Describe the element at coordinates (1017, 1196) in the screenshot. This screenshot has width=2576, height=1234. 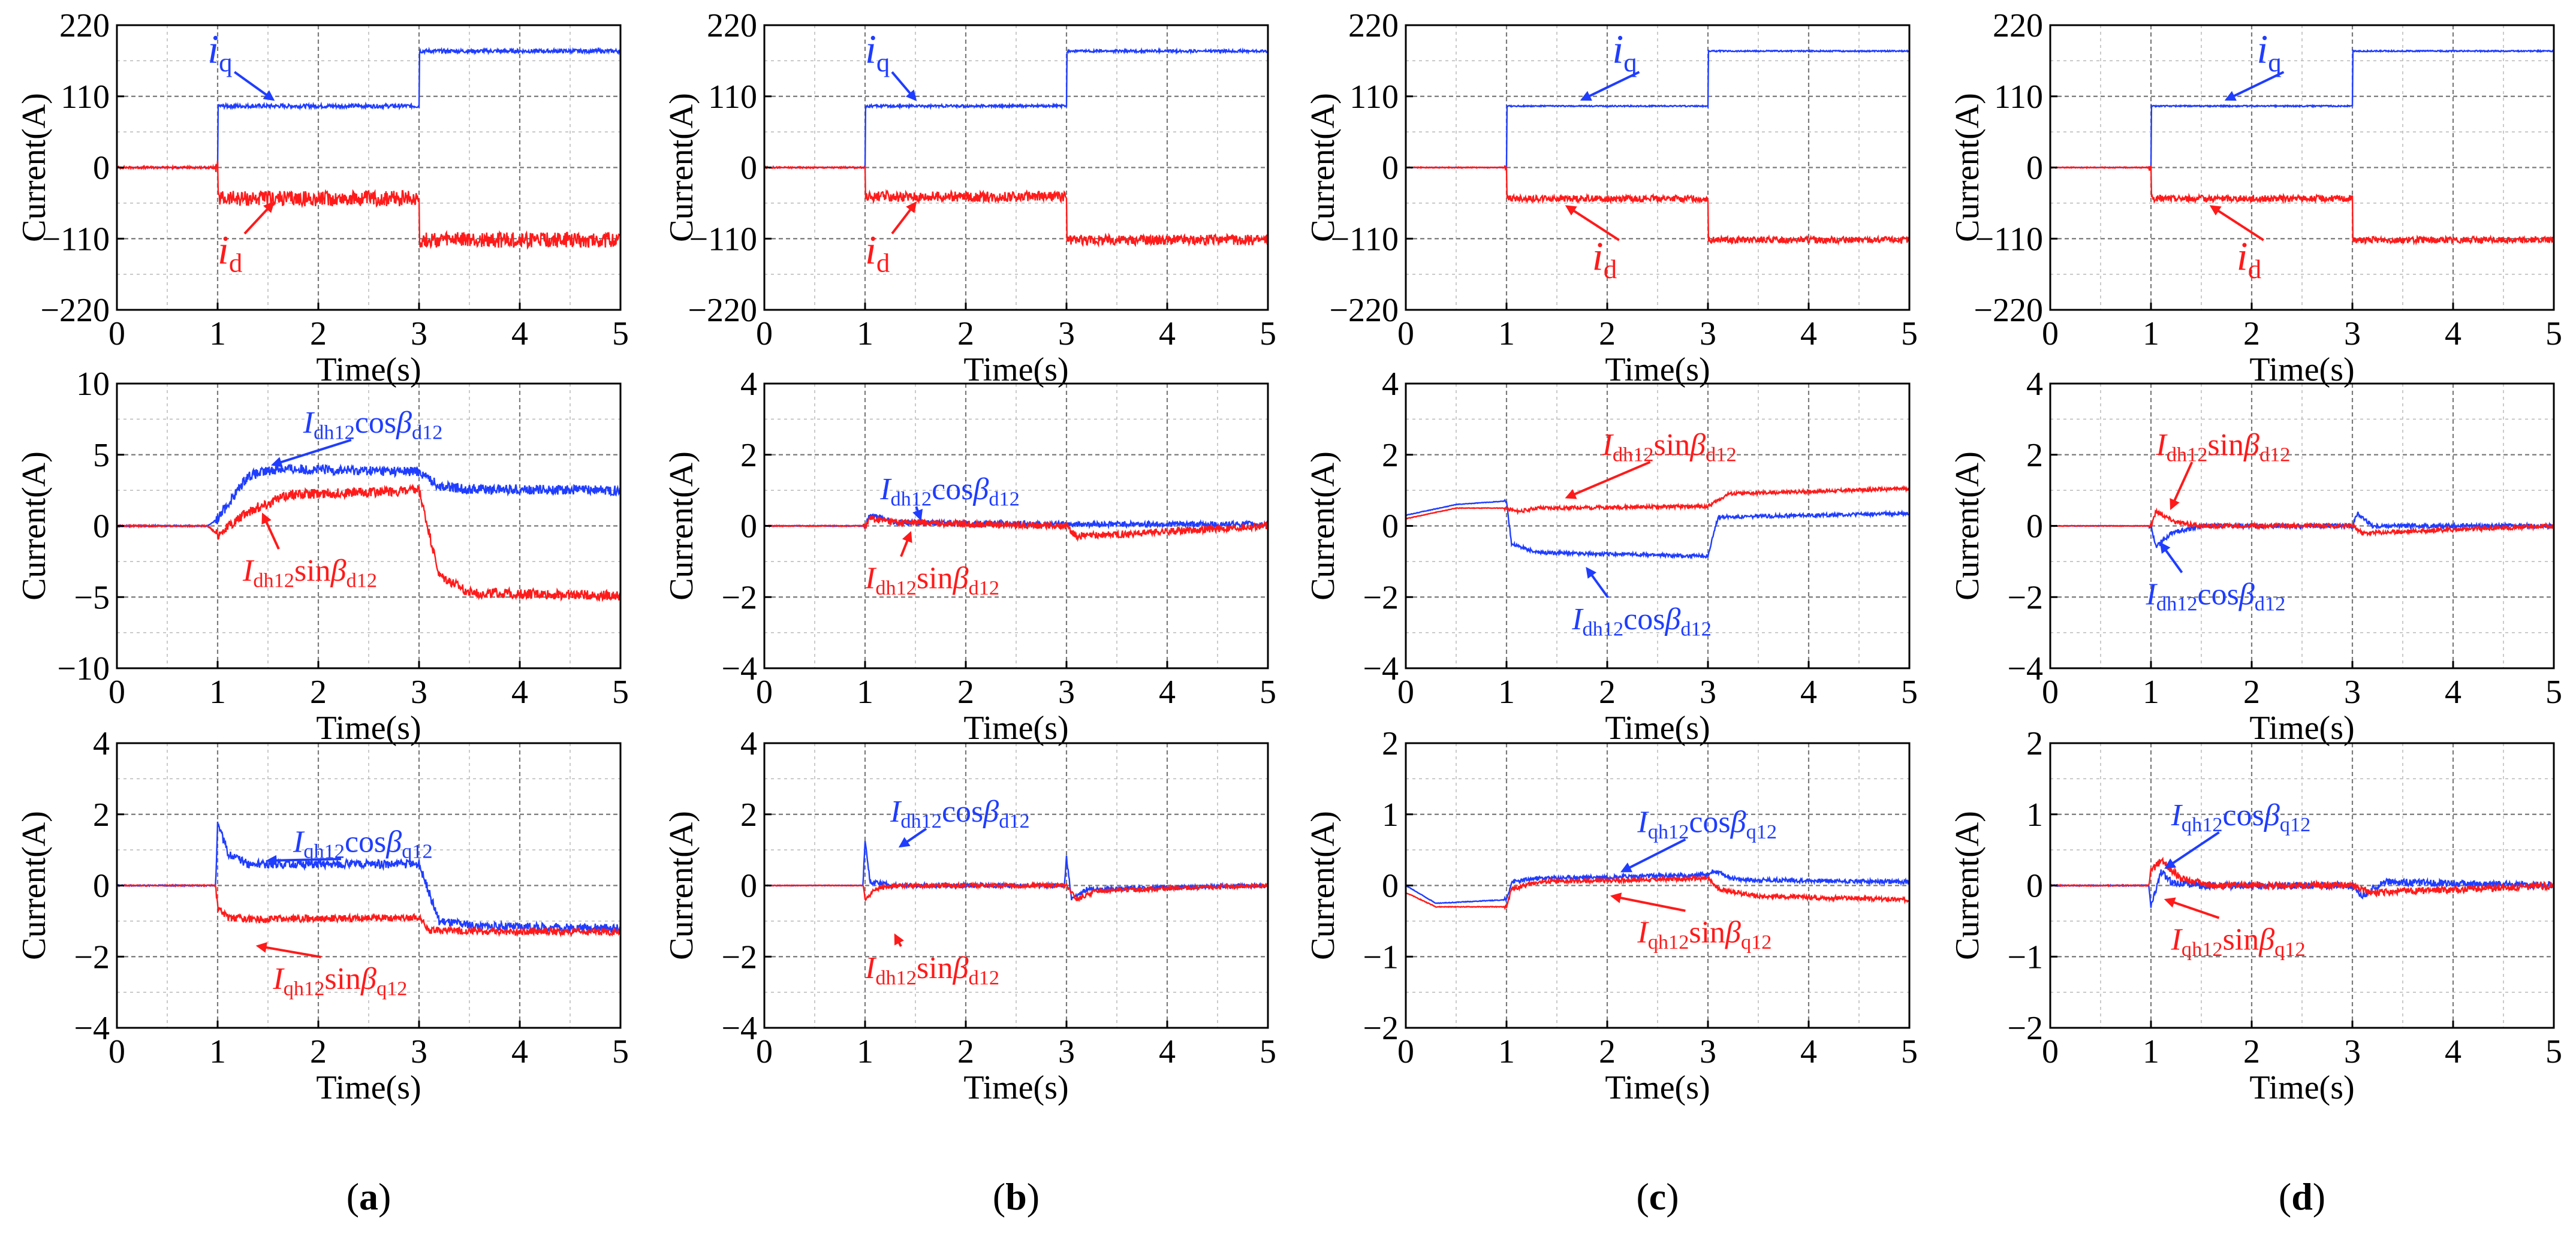
I see `caption-b: (b)` at that location.